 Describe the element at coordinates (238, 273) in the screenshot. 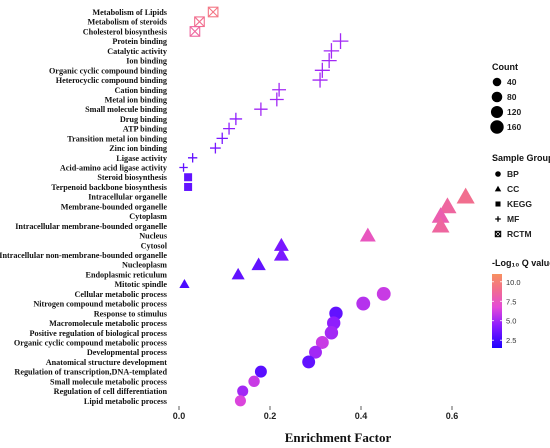

I see `data-point-endoplasmic-reticulum` at that location.